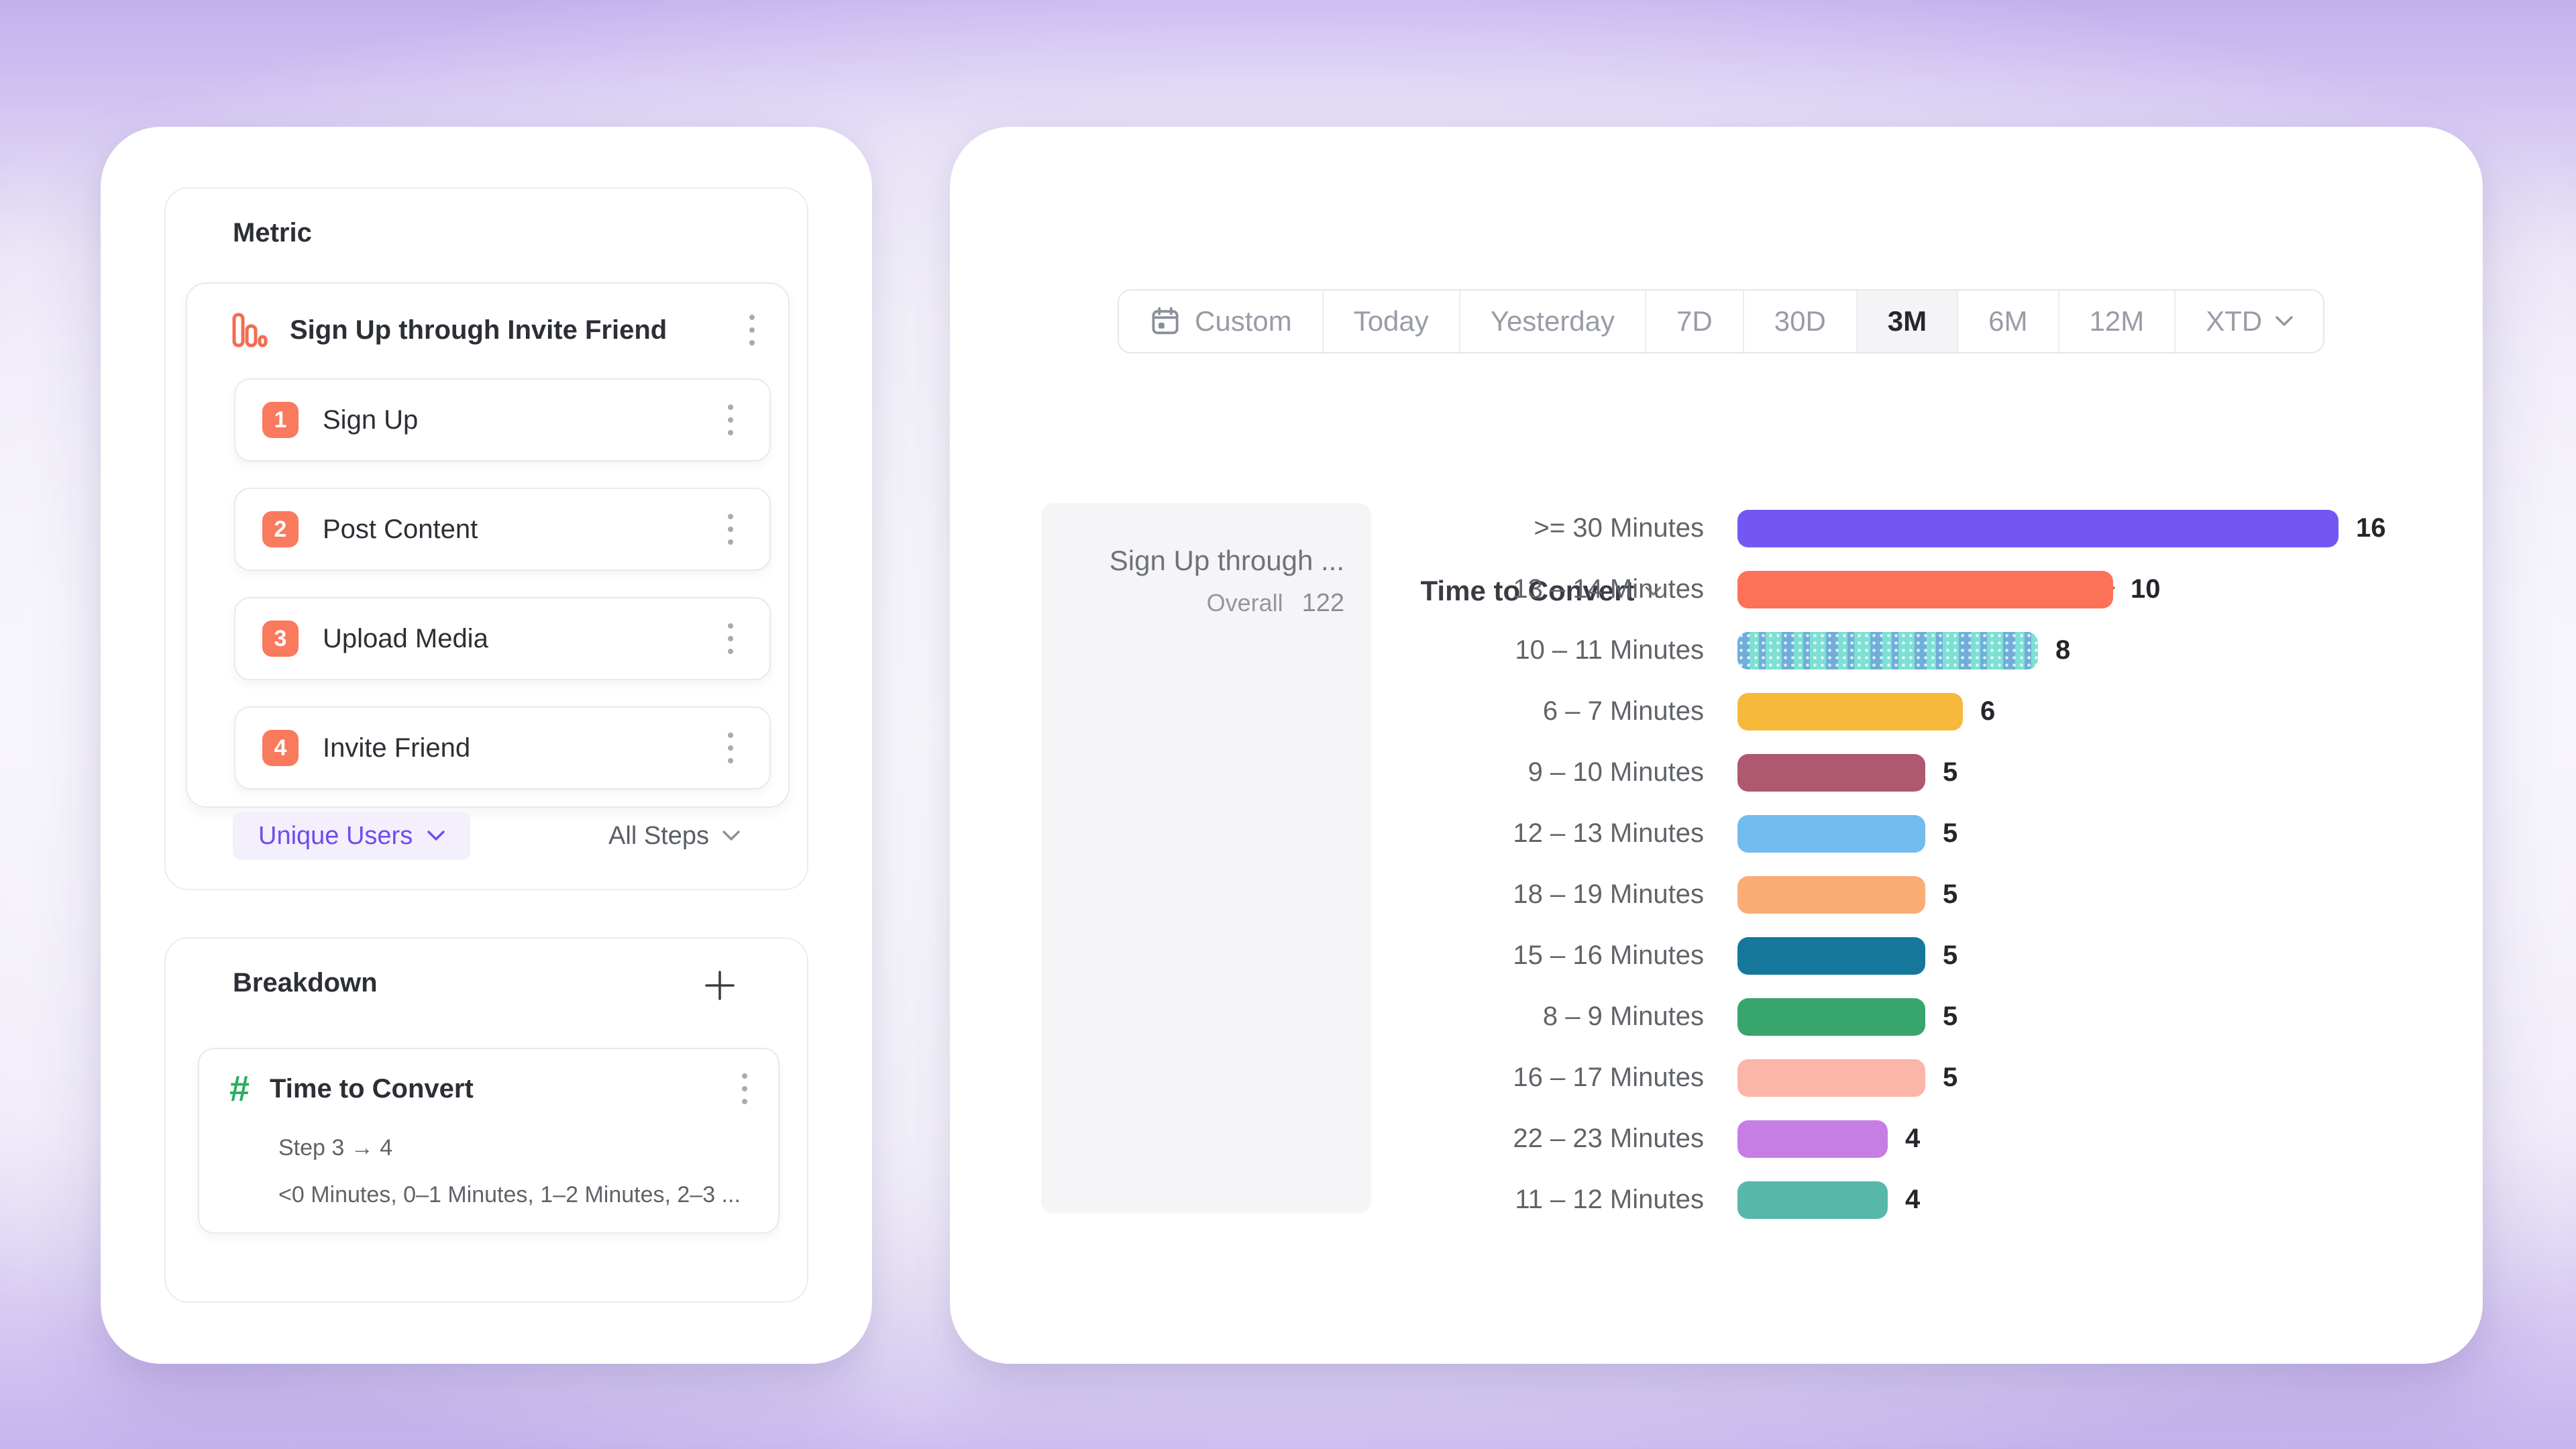 The image size is (2576, 1449). I want to click on breakdown-property-name: Time to Convert, so click(372, 1088).